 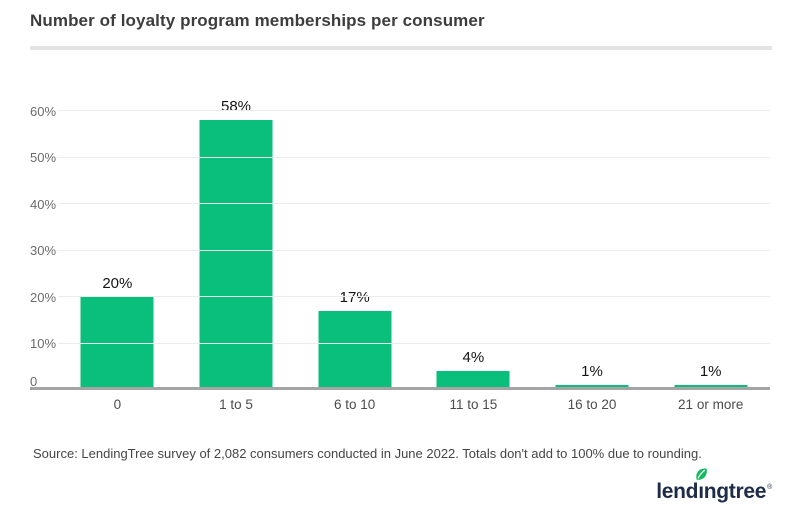 I want to click on bar-slot: 58%, so click(x=236, y=242).